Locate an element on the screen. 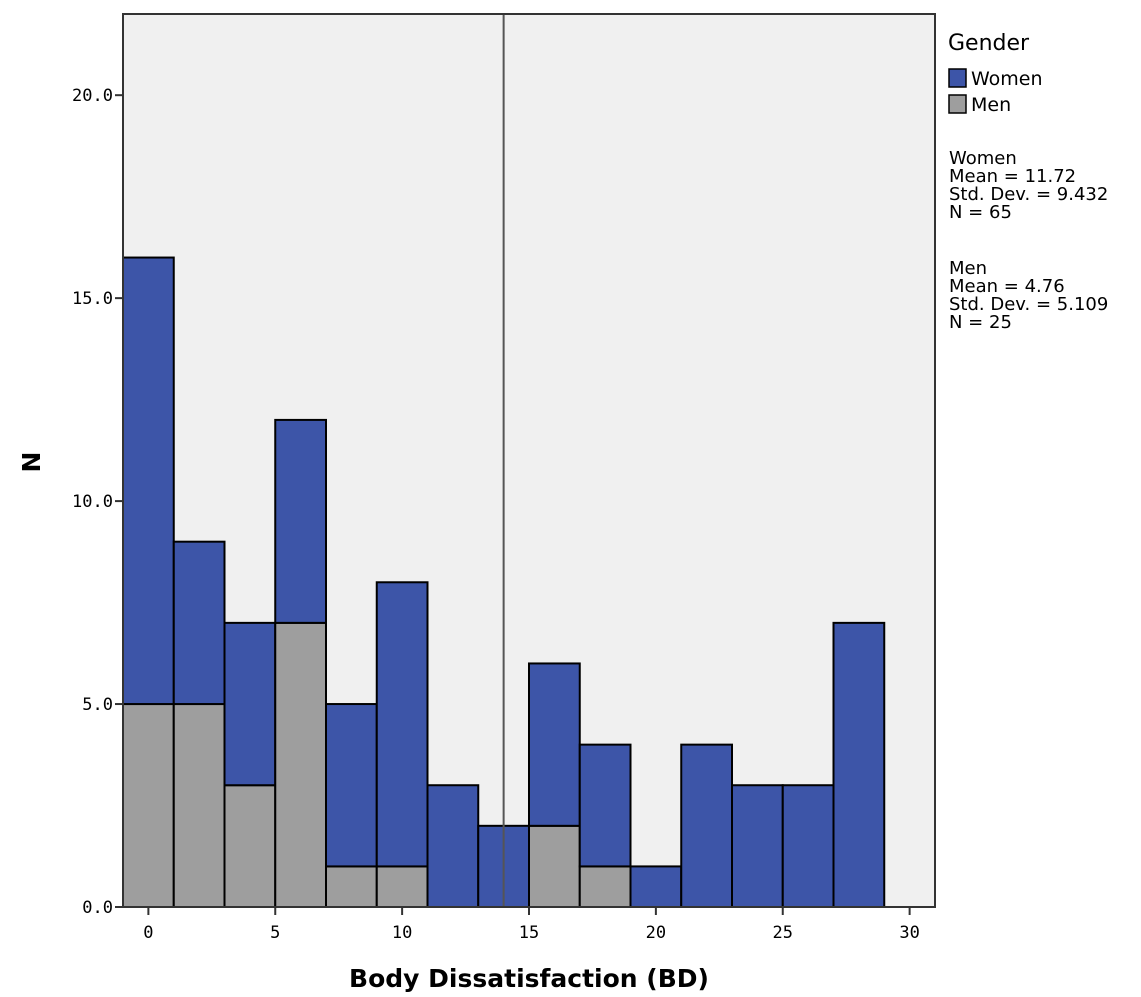 This screenshot has width=1141, height=997. x-tick-label-1: 5 is located at coordinates (275, 933).